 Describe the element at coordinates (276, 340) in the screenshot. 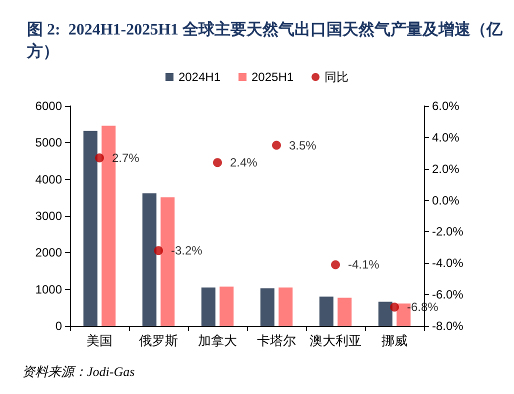

I see `x-tick-label: 卡塔尔` at that location.